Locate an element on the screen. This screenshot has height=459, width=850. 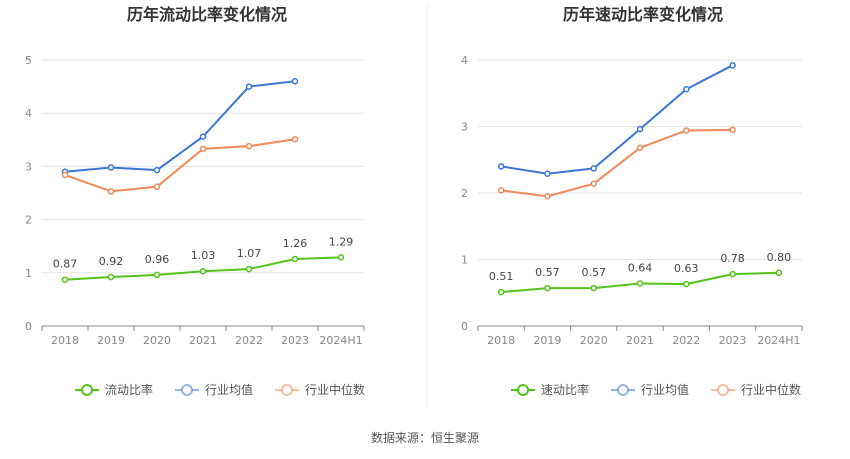
chart-1-title: 历年流动比率变化情况 is located at coordinates (207, 14).